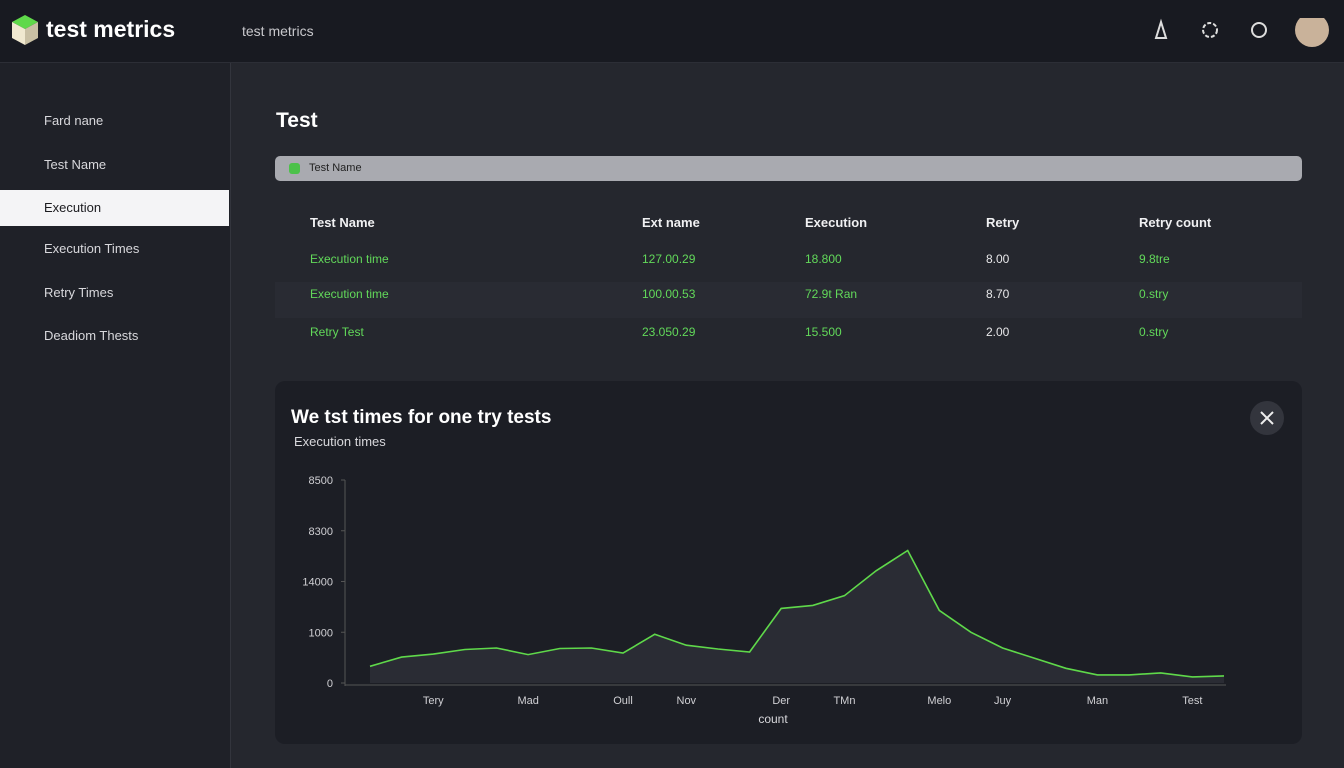 The height and width of the screenshot is (768, 1344). Describe the element at coordinates (671, 222) in the screenshot. I see `column-header: Ext name` at that location.